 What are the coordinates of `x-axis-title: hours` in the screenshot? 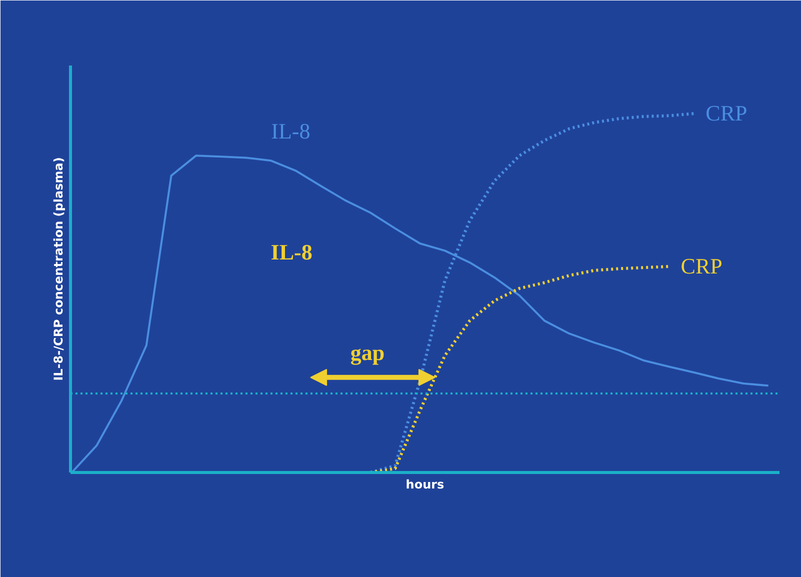 It's located at (425, 485).